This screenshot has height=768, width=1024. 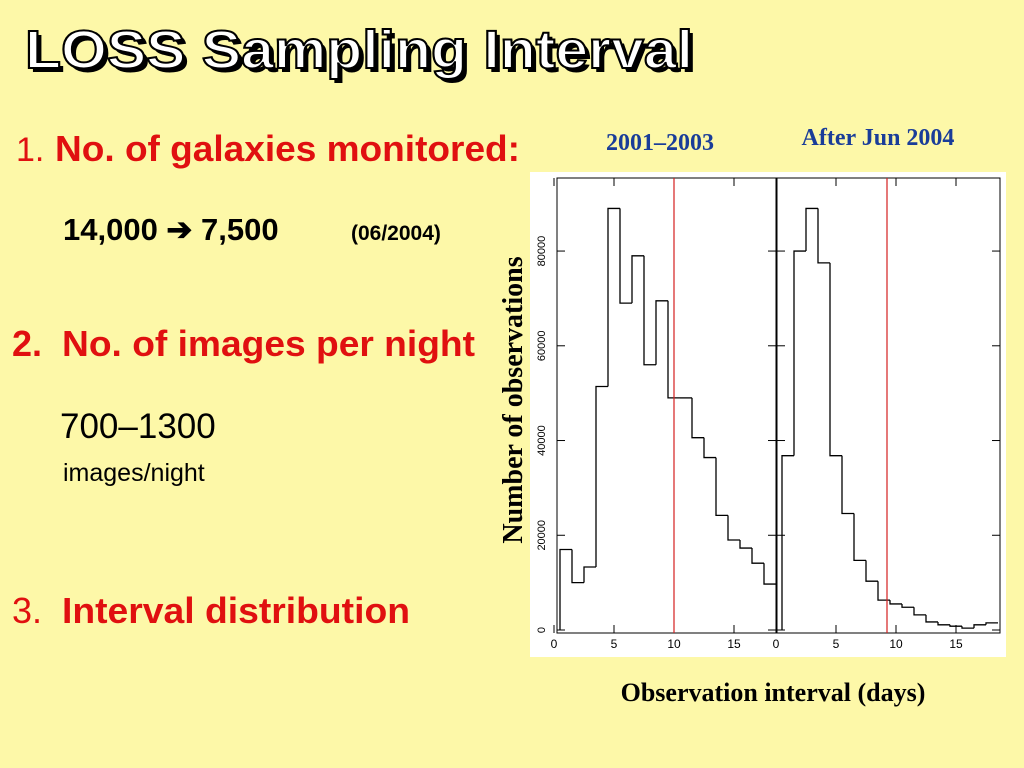 I want to click on chart-title: 2001–2003, so click(x=660, y=143).